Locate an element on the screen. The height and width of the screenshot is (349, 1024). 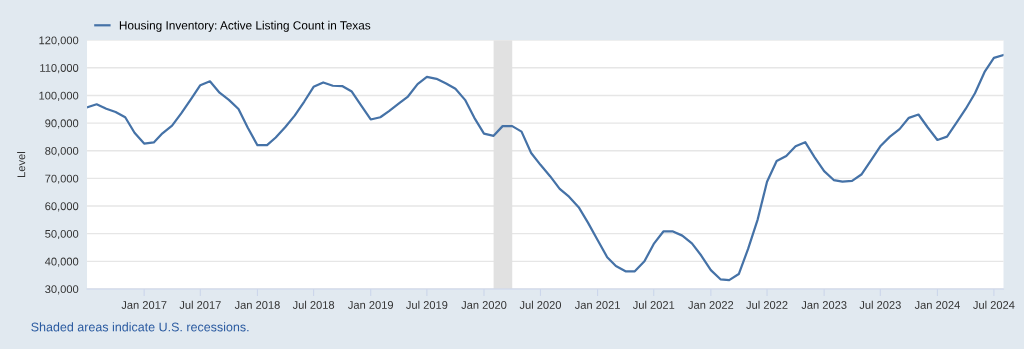
y-tick-label: 120,000 is located at coordinates (59, 41).